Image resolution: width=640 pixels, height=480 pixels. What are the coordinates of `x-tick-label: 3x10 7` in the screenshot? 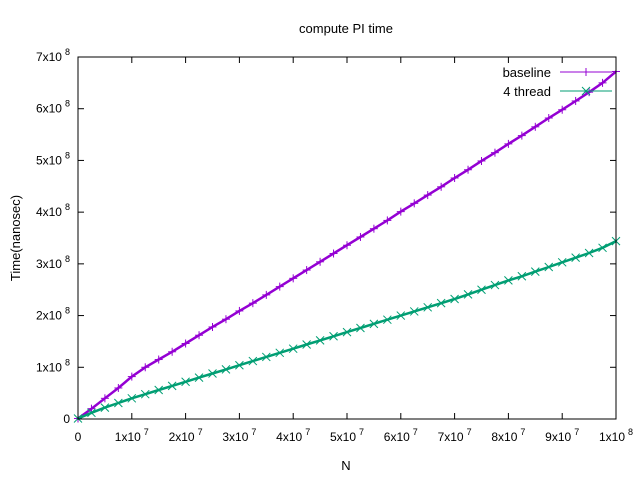 It's located at (239, 435).